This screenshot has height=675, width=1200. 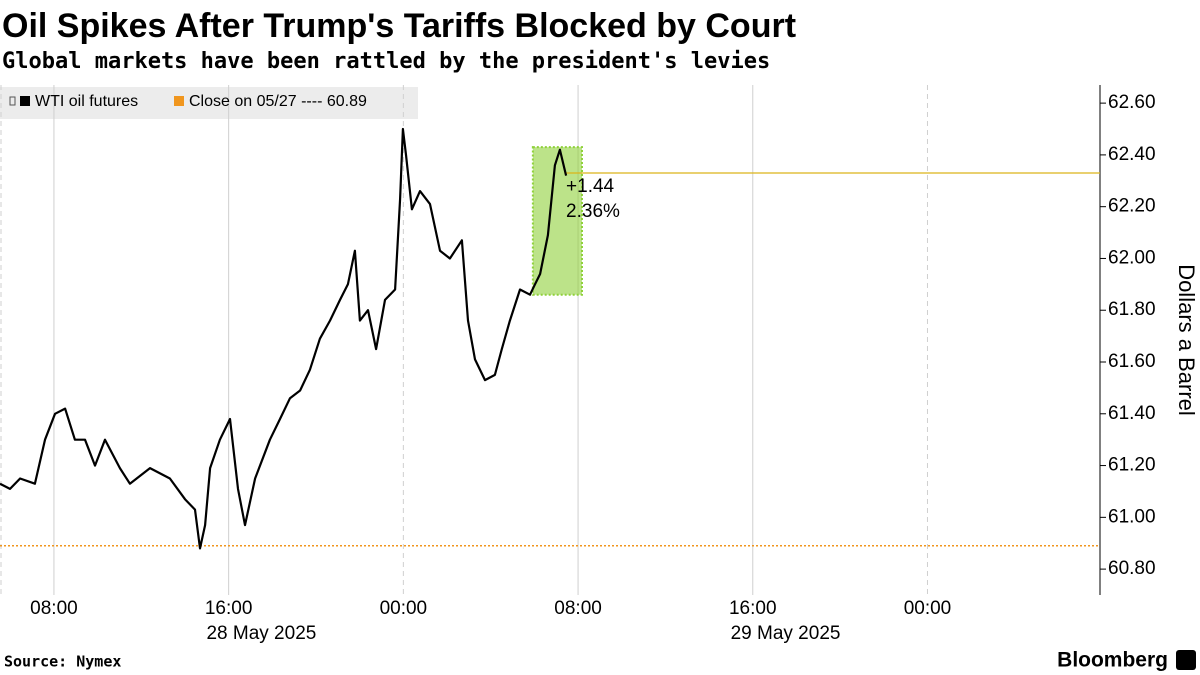 I want to click on legend-background, so click(x=209, y=103).